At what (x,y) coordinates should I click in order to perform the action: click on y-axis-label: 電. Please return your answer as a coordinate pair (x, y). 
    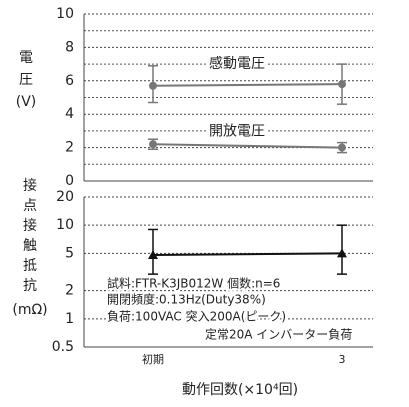
    Looking at the image, I should click on (26, 58).